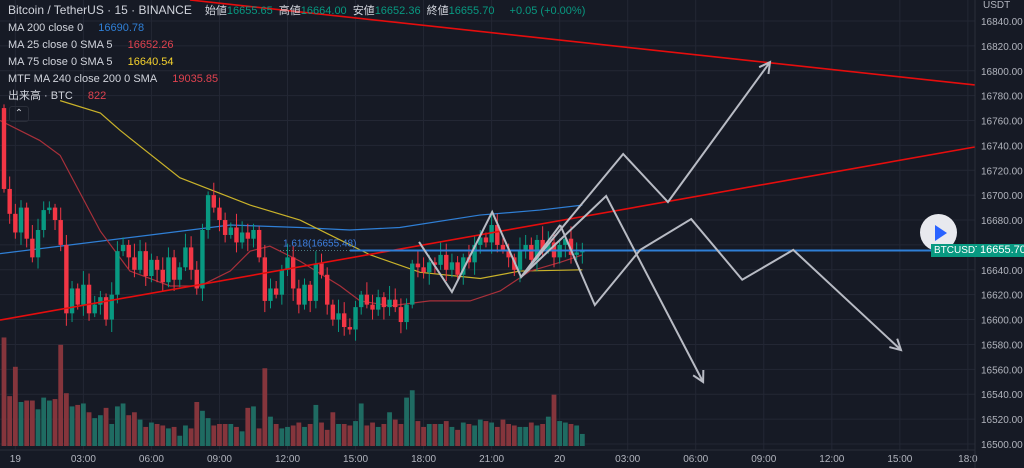  Describe the element at coordinates (195, 79) in the screenshot. I see `indicator-value: 19035.85` at that location.